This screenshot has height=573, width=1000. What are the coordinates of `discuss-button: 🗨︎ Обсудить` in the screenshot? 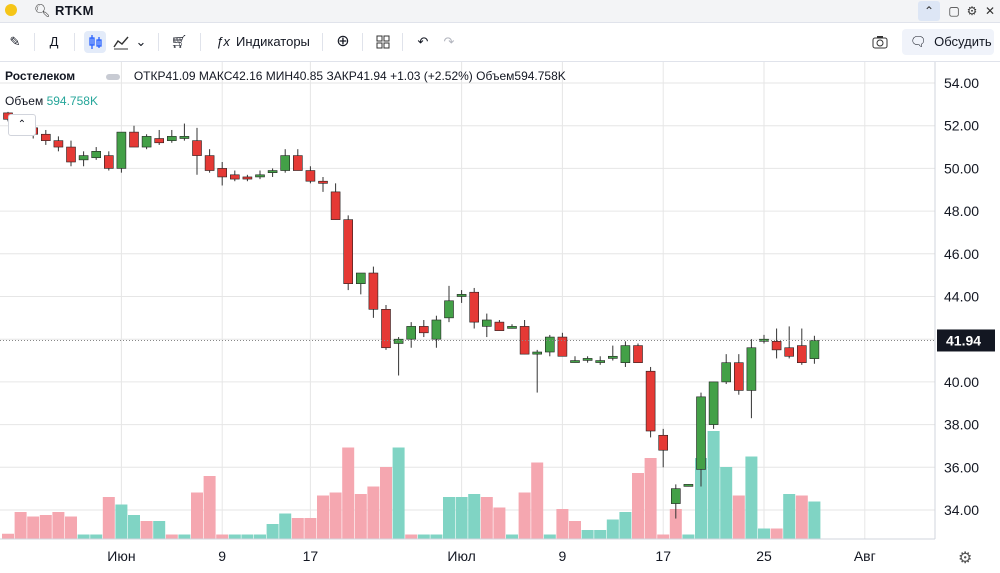 It's located at (948, 42).